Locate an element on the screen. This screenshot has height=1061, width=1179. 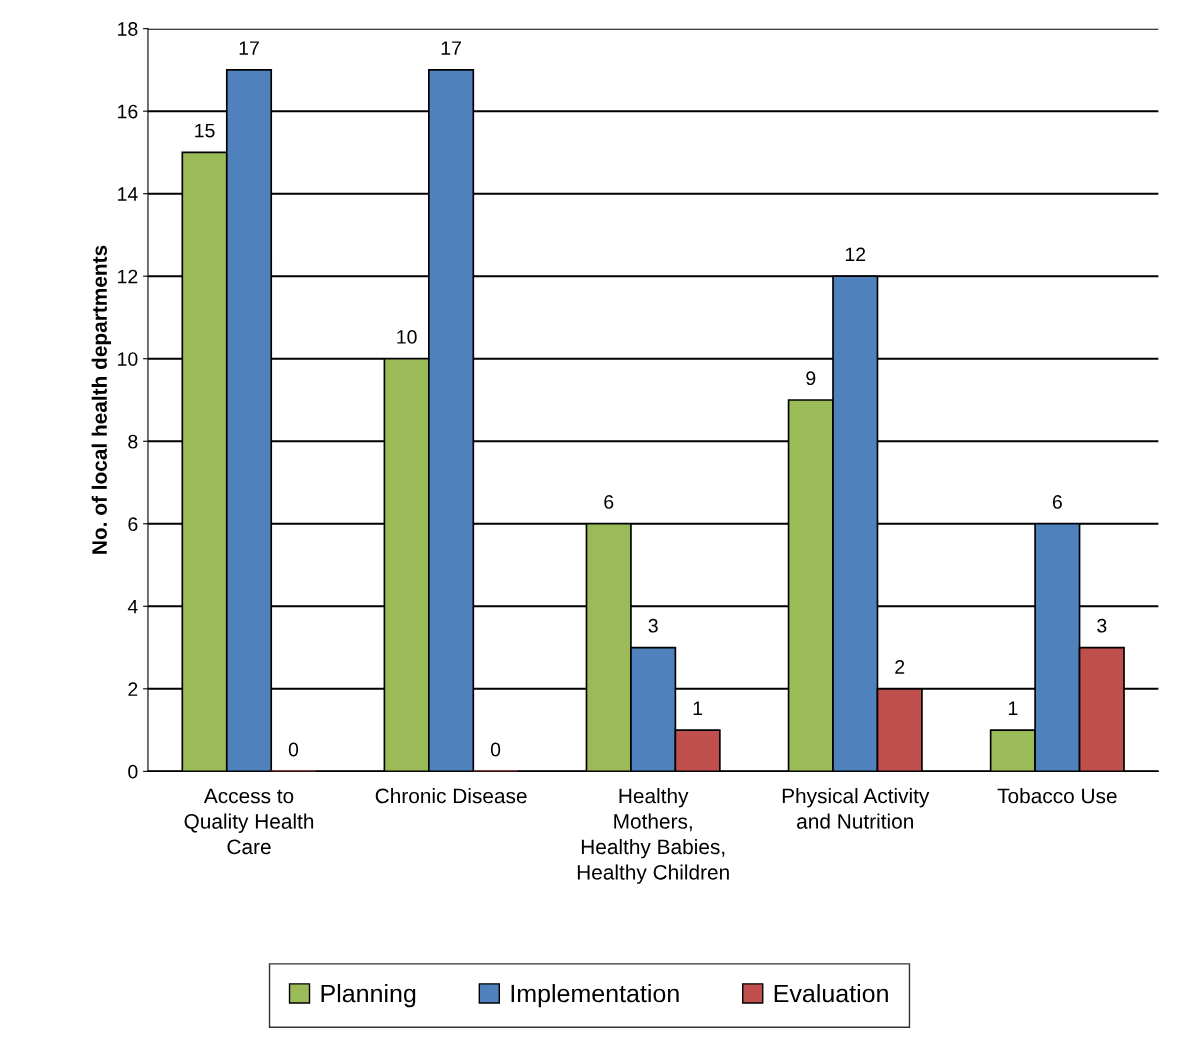
data-label: 15 is located at coordinates (205, 130).